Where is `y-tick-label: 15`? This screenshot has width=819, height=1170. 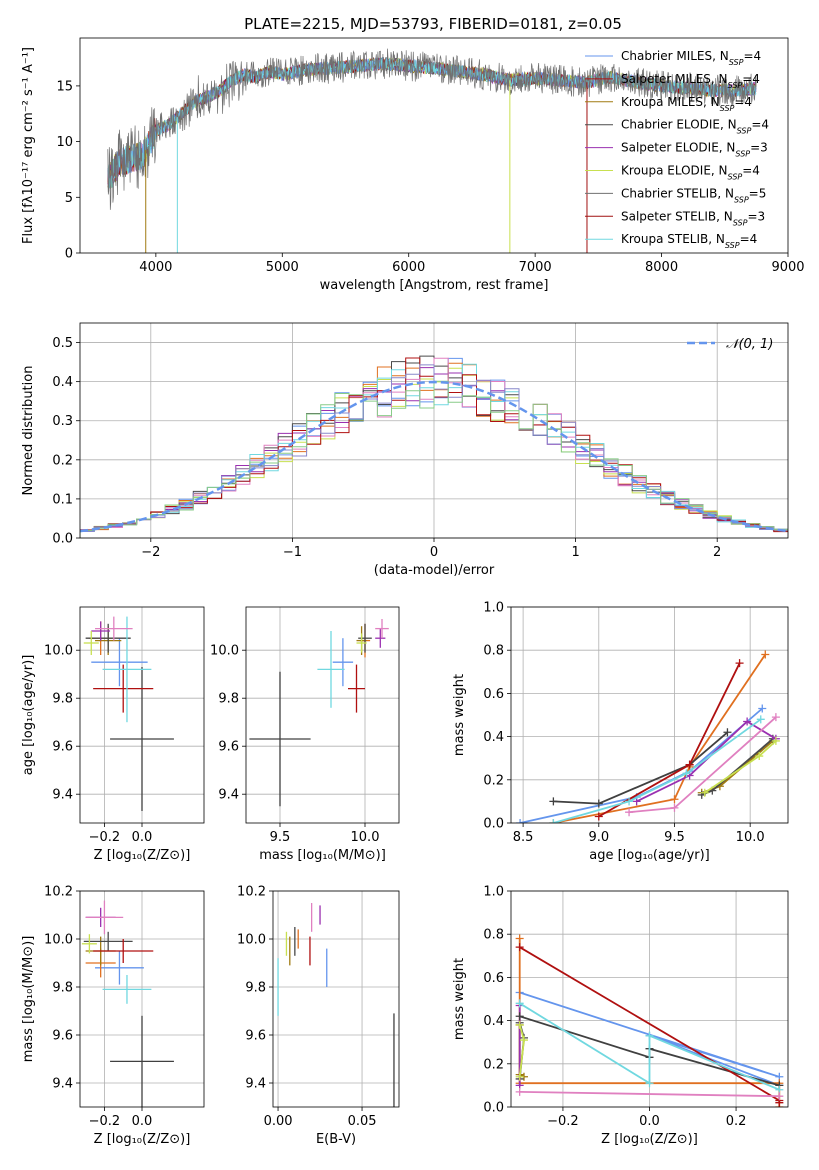 y-tick-label: 15 is located at coordinates (64, 86).